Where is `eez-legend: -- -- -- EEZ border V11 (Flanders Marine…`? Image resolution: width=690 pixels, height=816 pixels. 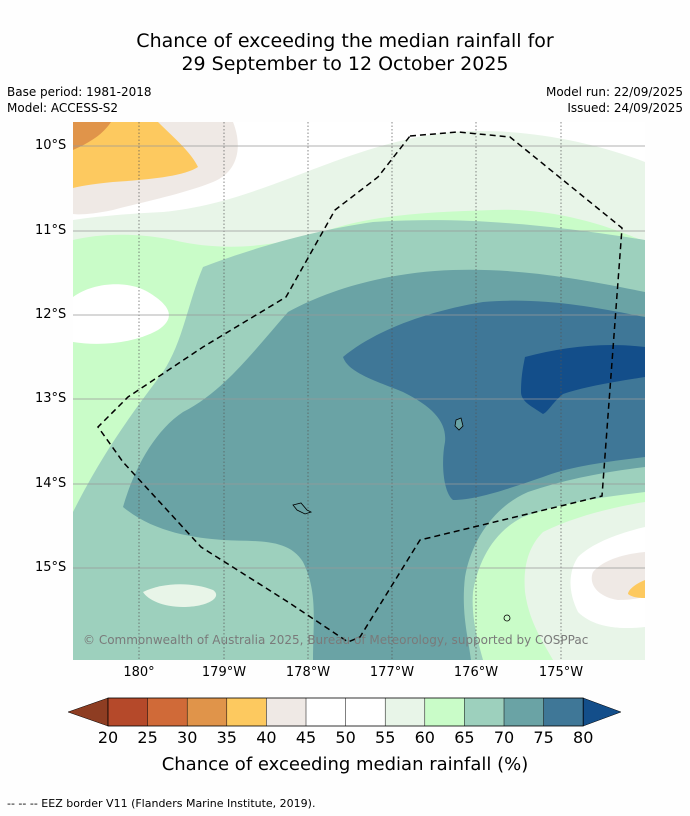
eez-legend: -- -- -- EEZ border V11 (Flanders Marine… is located at coordinates (161, 803).